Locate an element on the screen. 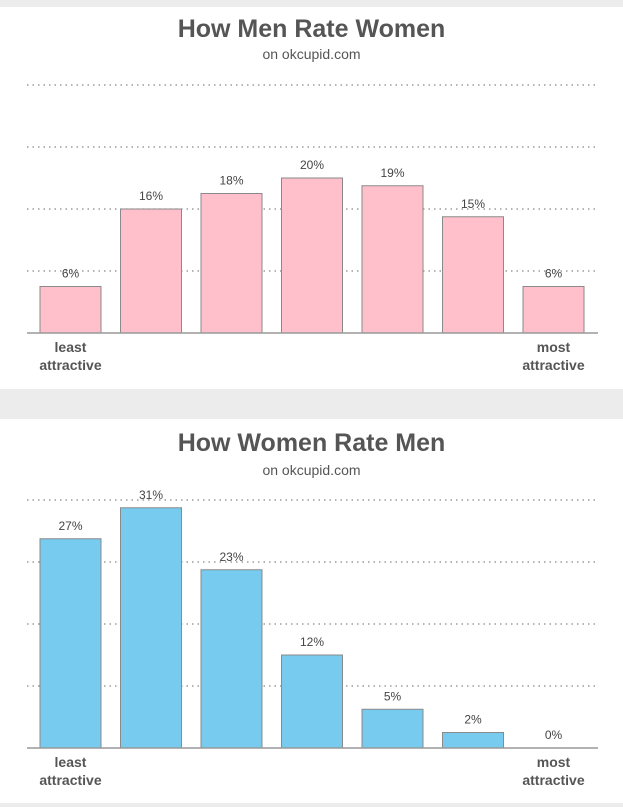  chart-title: How Women Rate Men is located at coordinates (311, 443).